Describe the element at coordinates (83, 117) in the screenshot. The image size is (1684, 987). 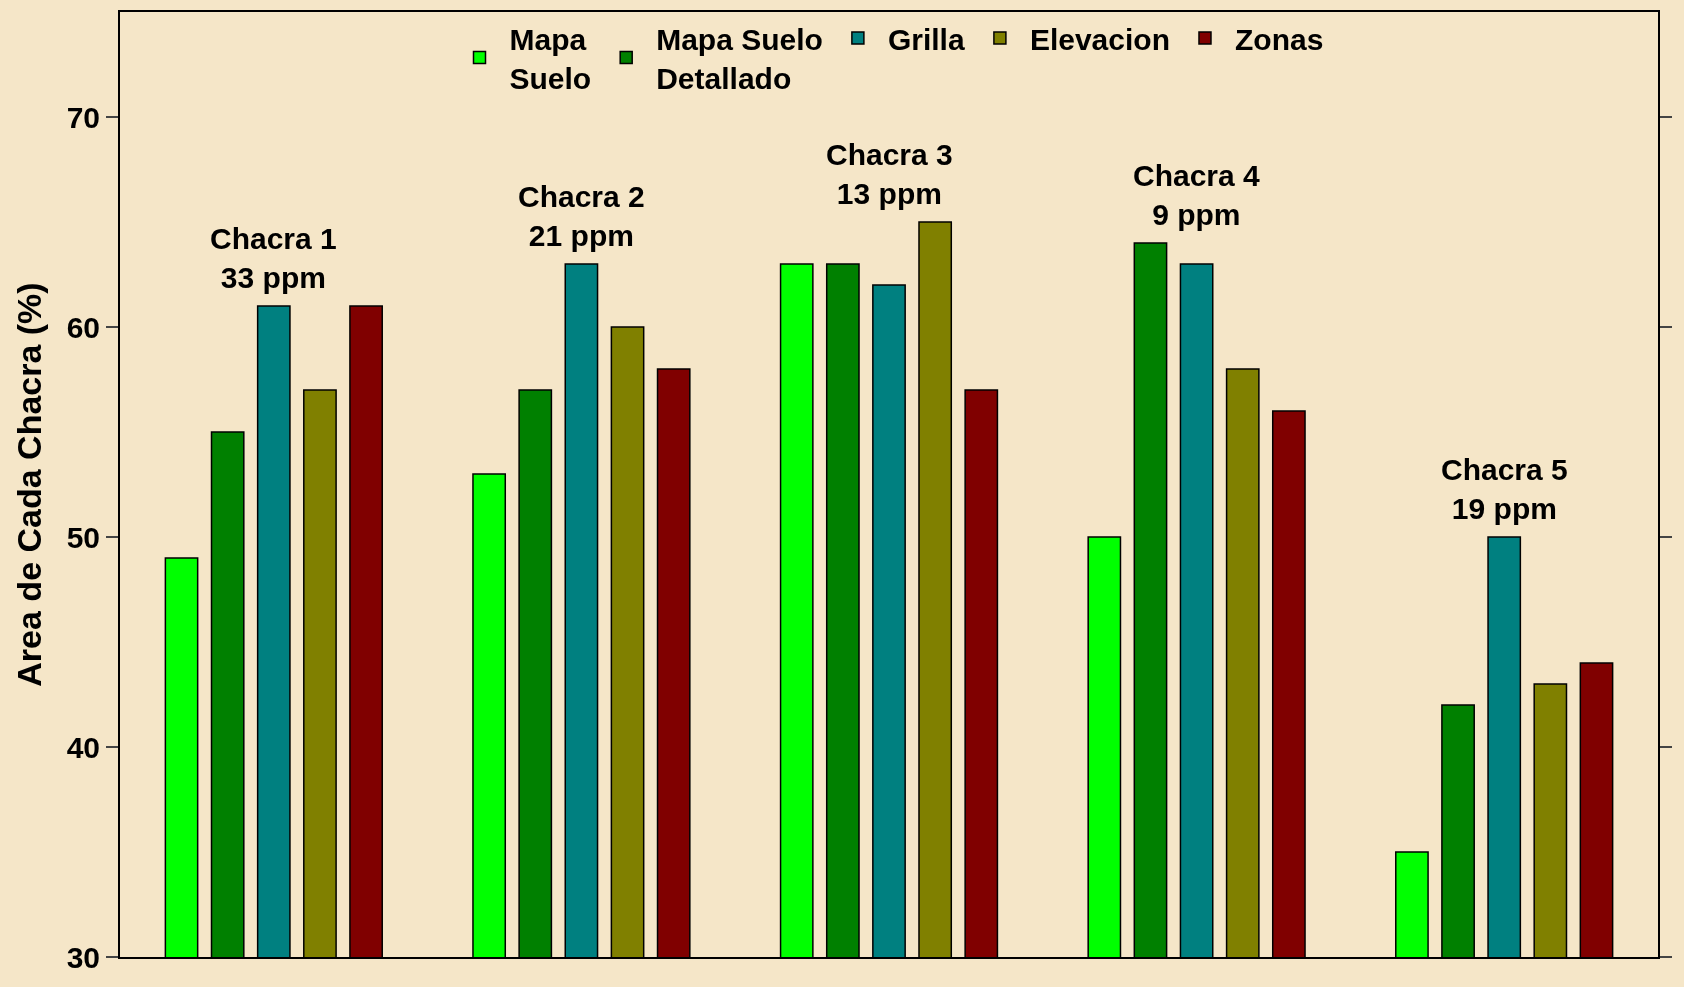
I see `y-tick-label: 70` at that location.